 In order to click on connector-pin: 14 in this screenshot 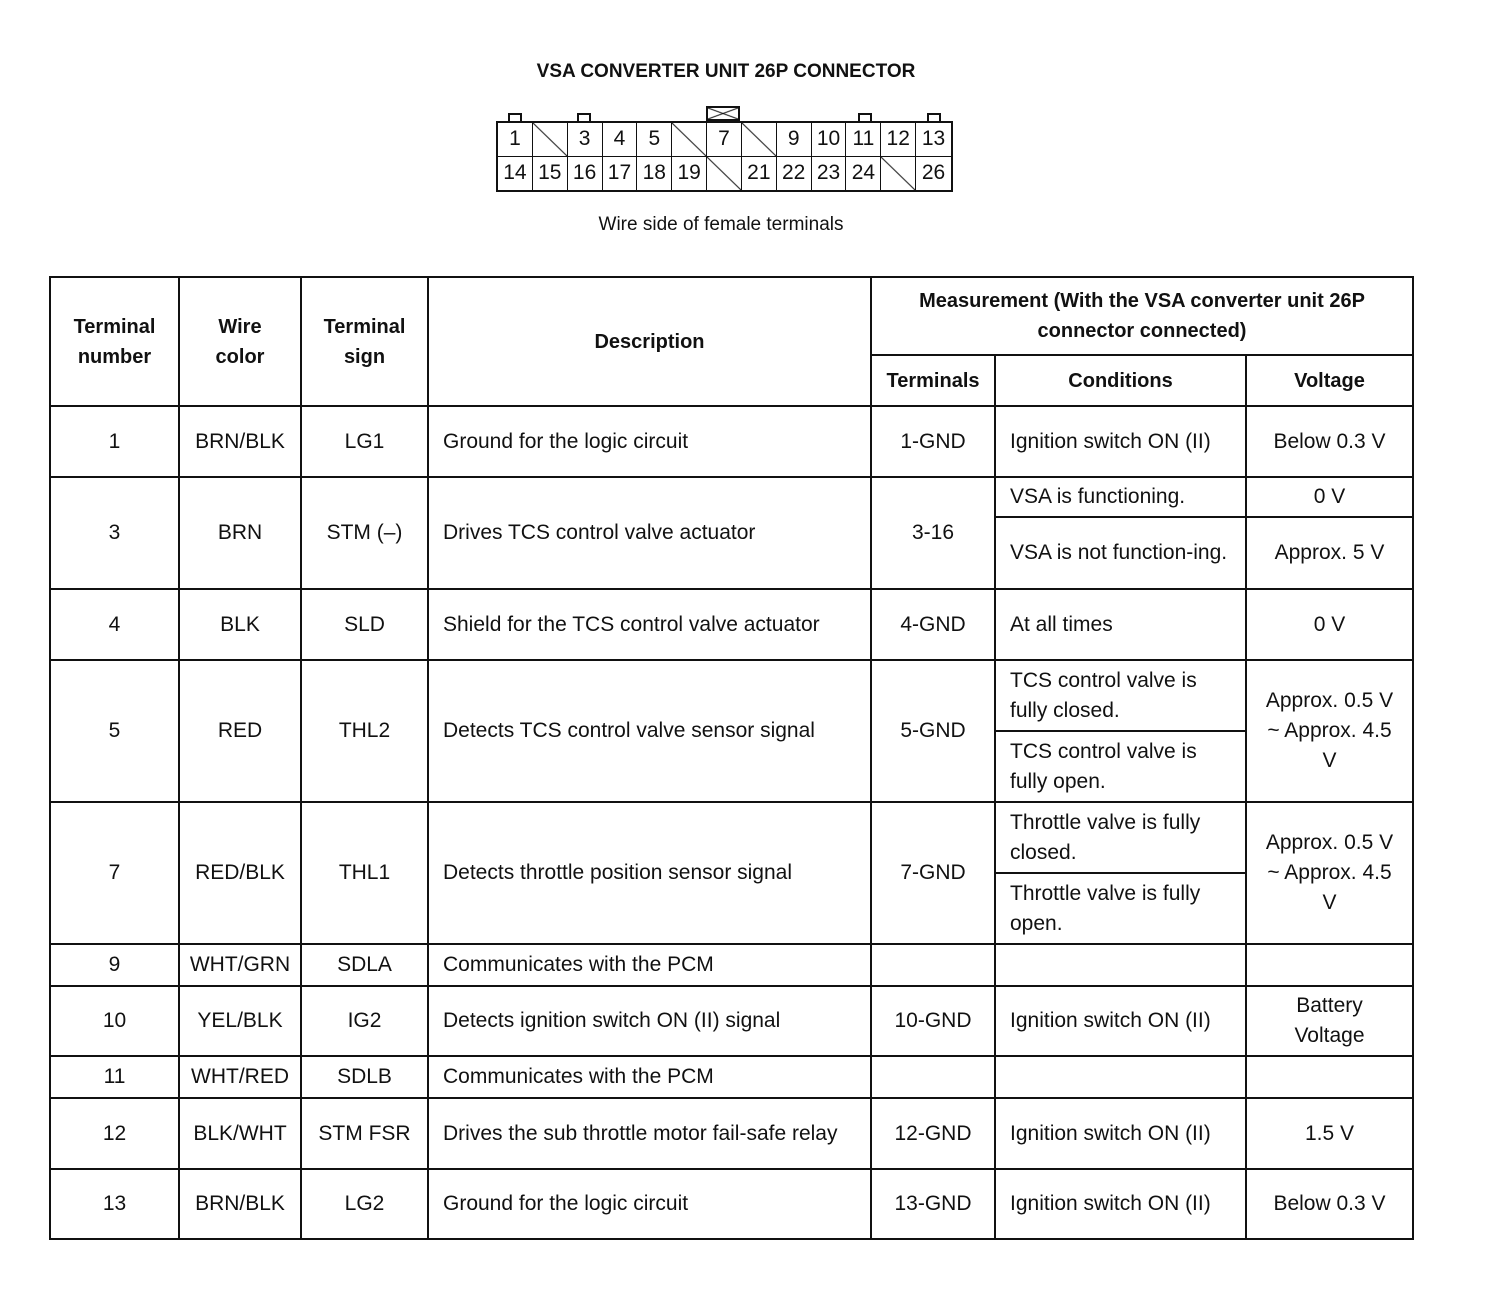, I will do `click(515, 173)`.